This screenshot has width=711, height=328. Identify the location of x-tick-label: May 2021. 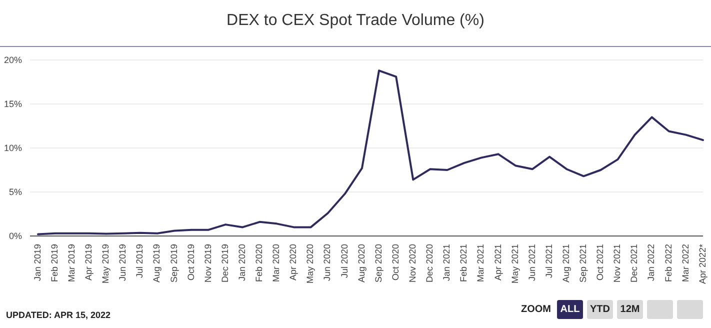
(515, 264).